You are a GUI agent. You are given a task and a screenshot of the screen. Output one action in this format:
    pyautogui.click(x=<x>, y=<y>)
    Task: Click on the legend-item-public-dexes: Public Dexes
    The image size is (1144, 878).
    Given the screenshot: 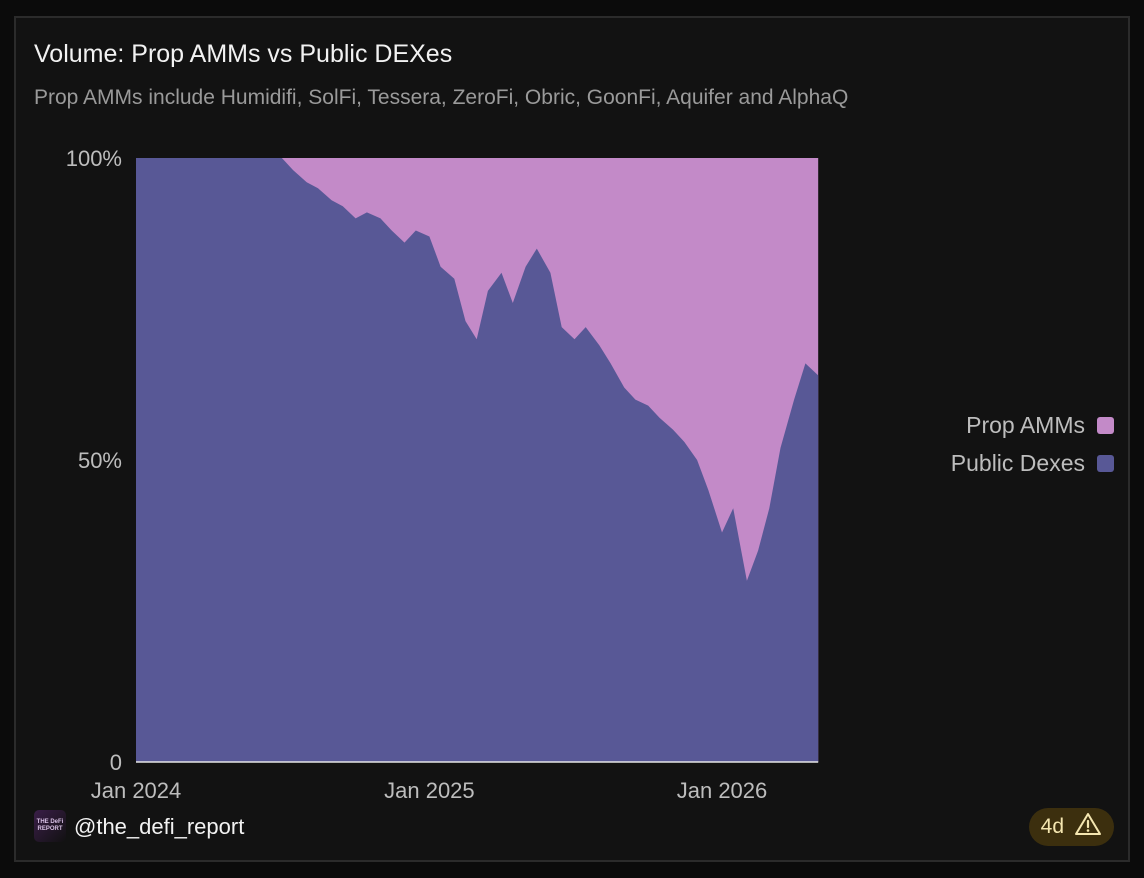 What is the action you would take?
    pyautogui.click(x=1032, y=463)
    